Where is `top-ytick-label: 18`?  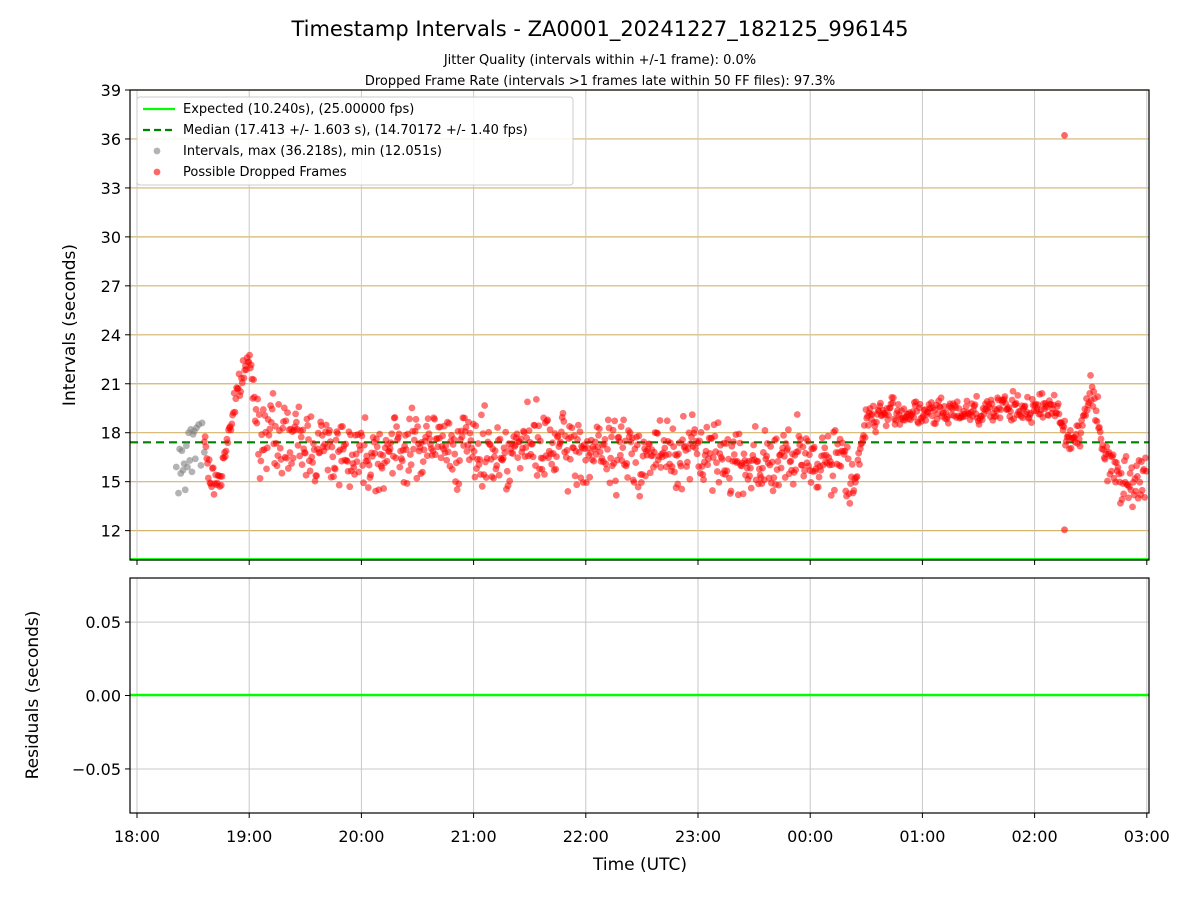 top-ytick-label: 18 is located at coordinates (111, 433).